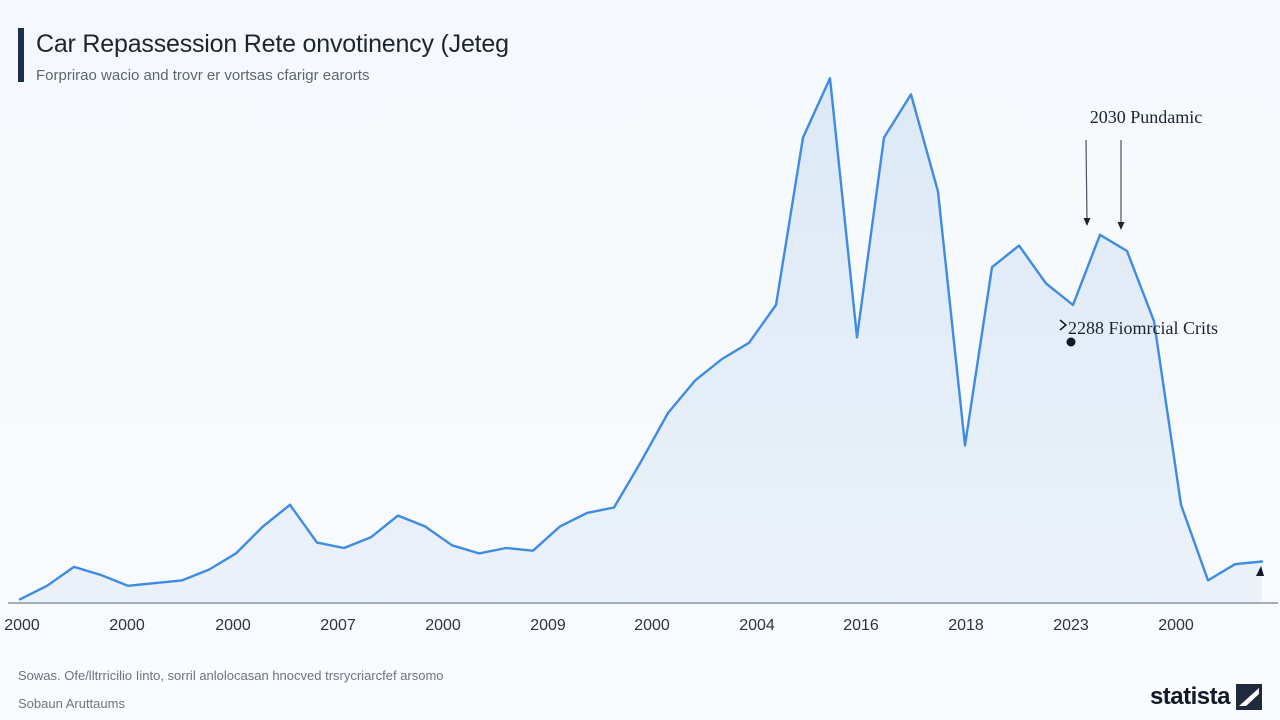 Image resolution: width=1280 pixels, height=720 pixels. What do you see at coordinates (861, 625) in the screenshot?
I see `x-tick-label: 2016` at bounding box center [861, 625].